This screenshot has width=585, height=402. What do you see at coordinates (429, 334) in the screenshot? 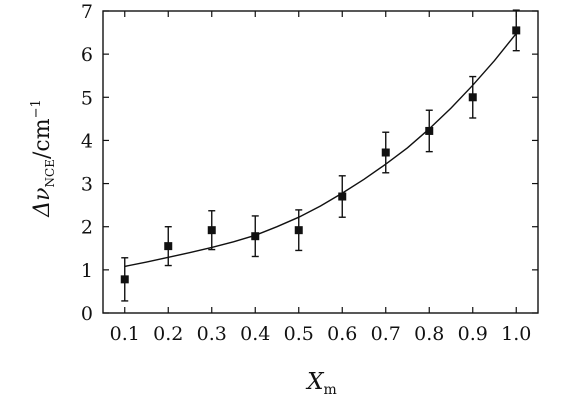
I see `x-tick-label: 0.8` at bounding box center [429, 334].